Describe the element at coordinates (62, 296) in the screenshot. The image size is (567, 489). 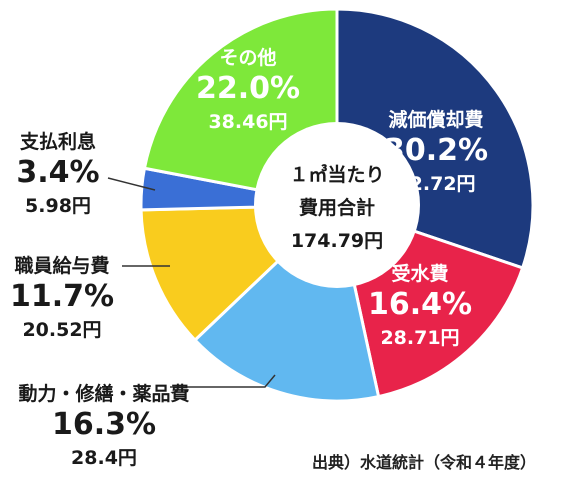
I see `slice-label-percent-3: 11.7%` at that location.